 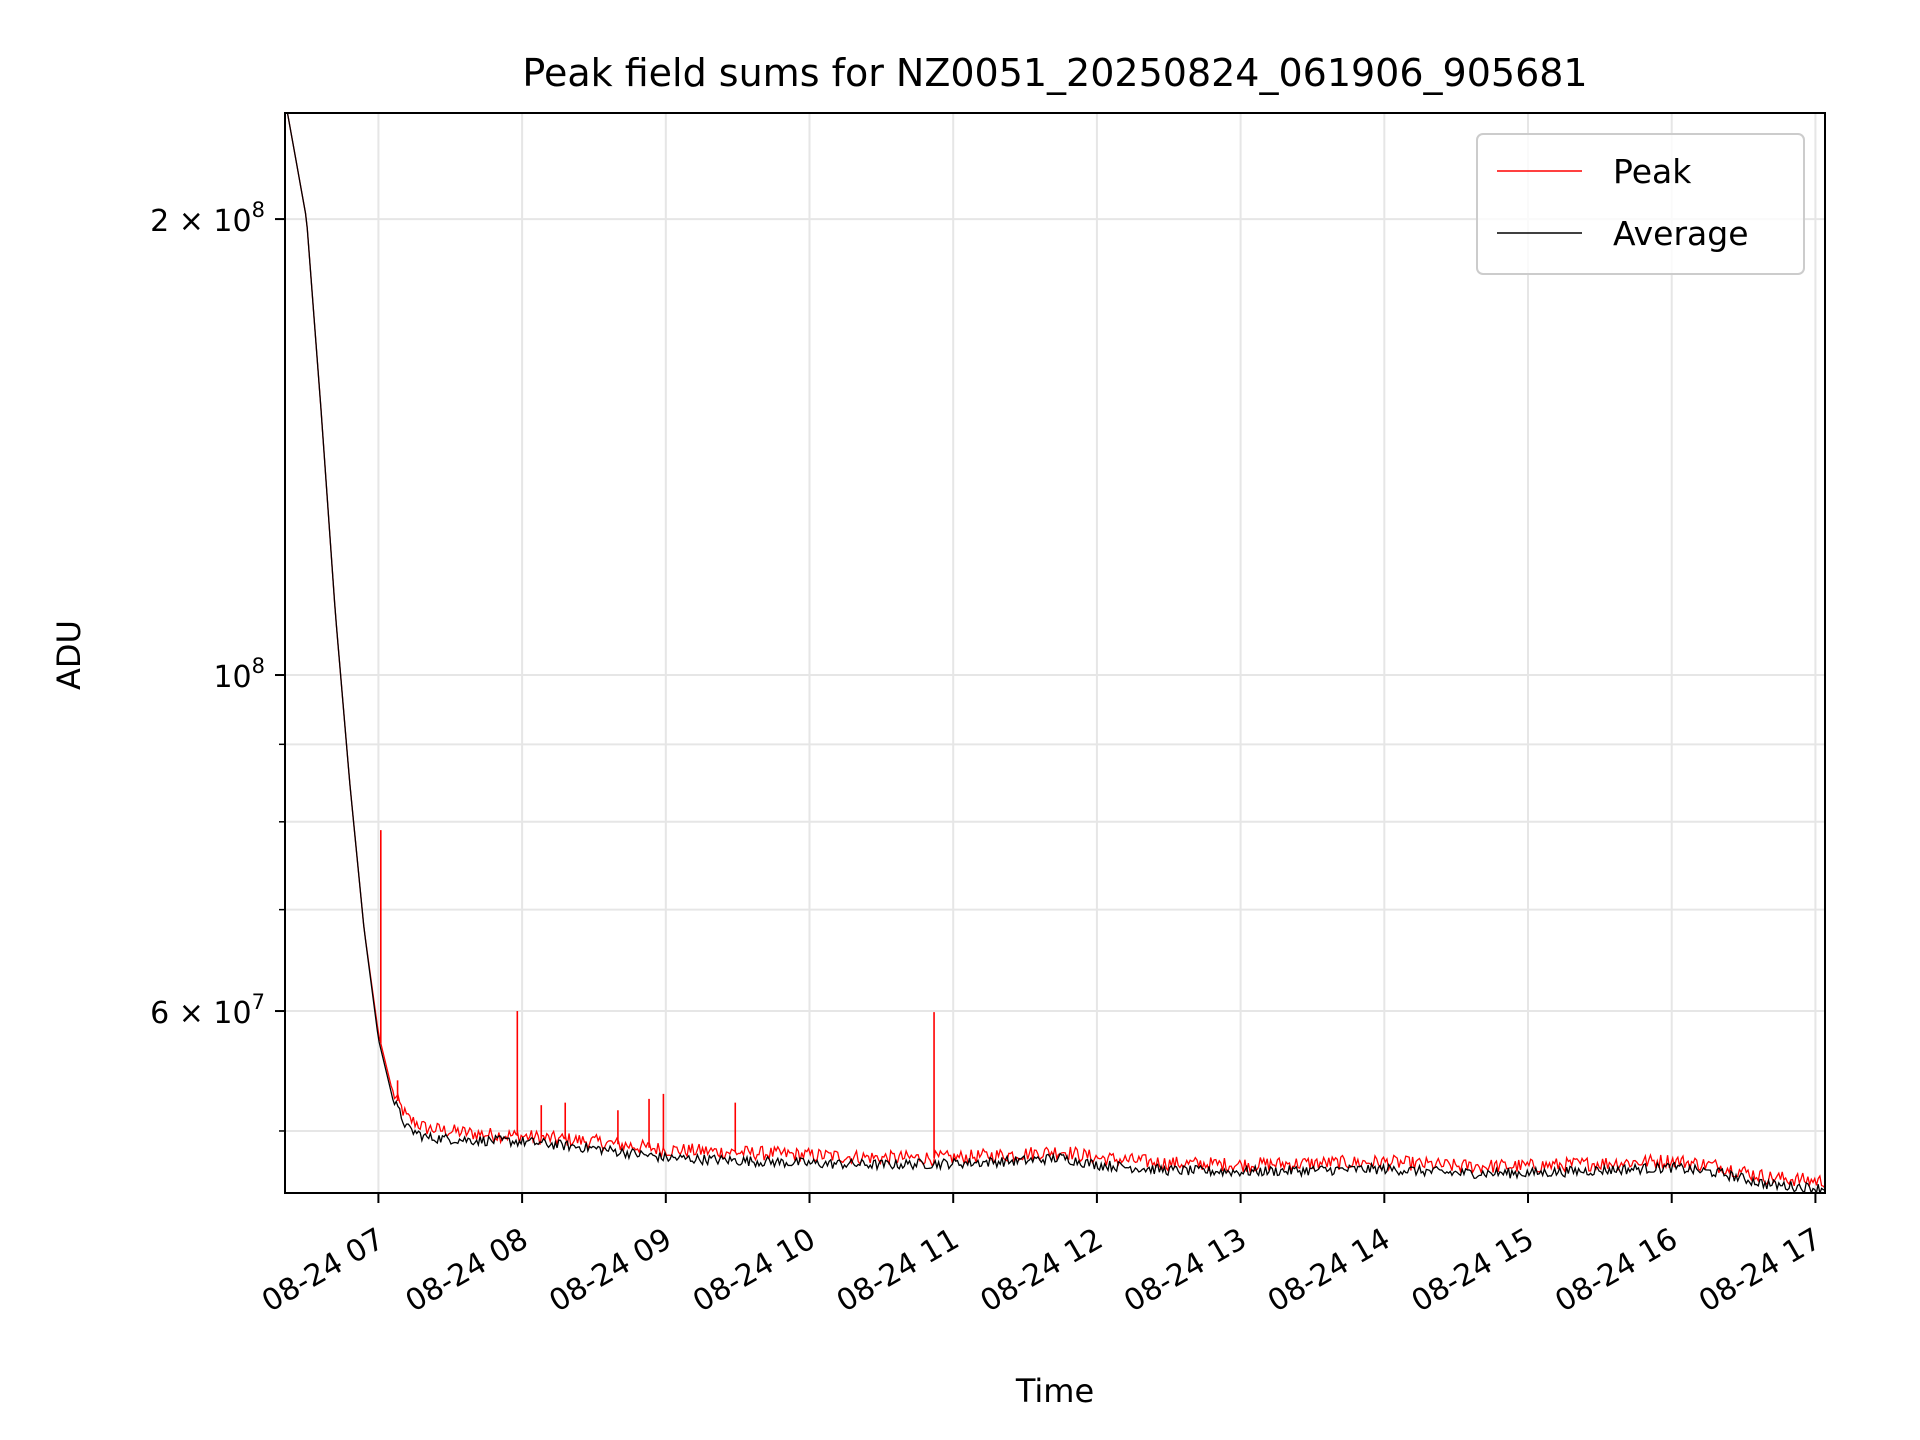 What do you see at coordinates (207, 218) in the screenshot?
I see `y-tick-label-0: 2 × 108` at bounding box center [207, 218].